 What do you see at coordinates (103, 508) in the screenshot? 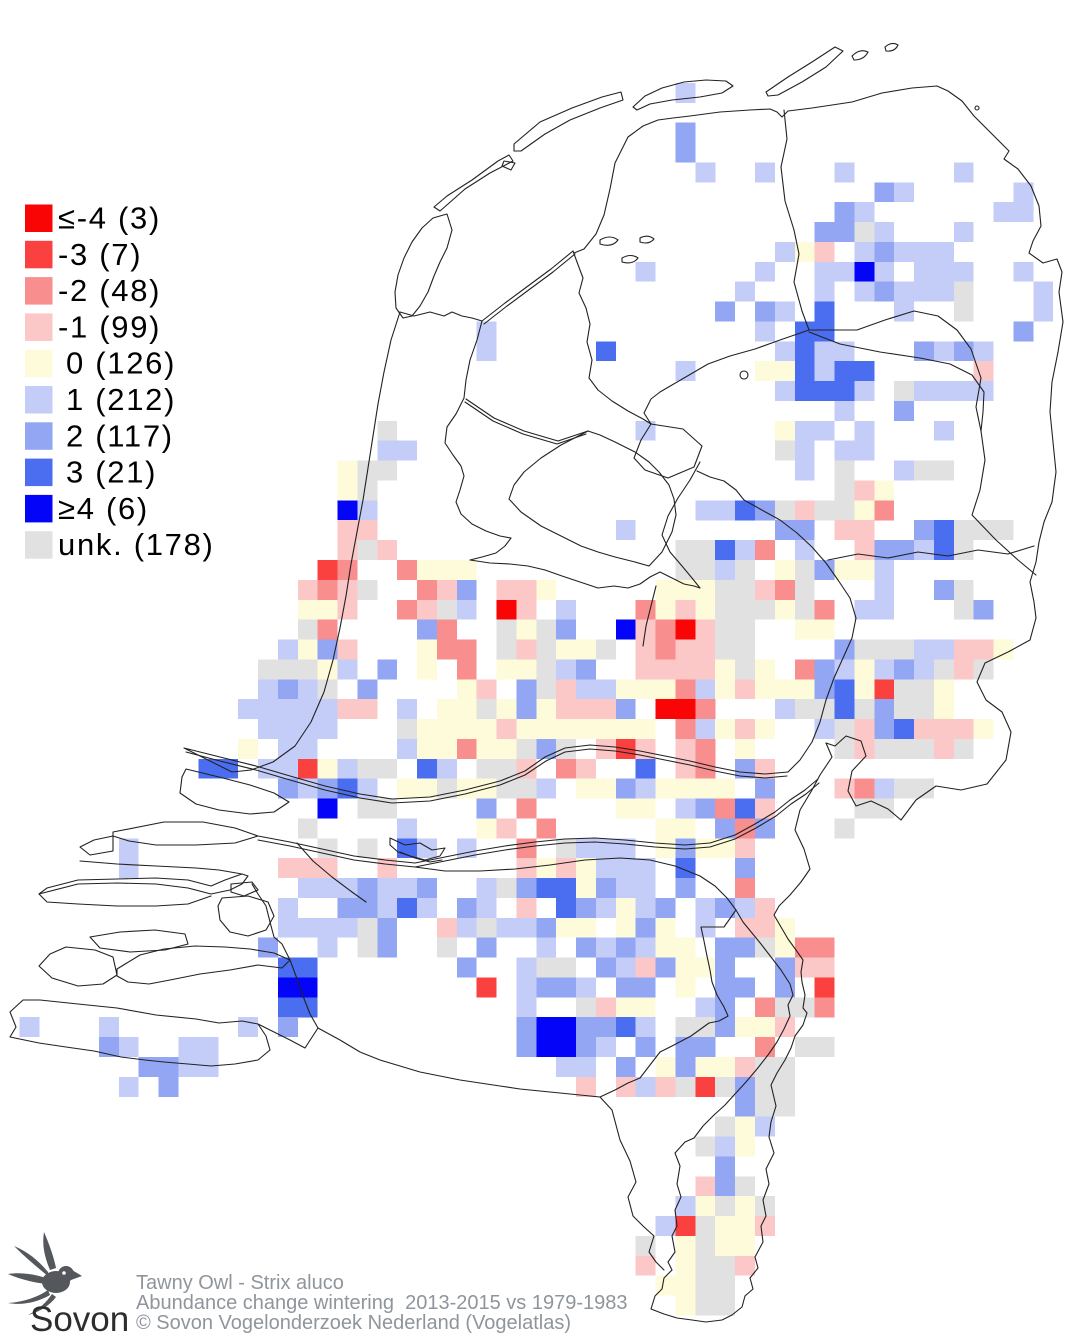
I see `svg-text: ≥4 (6)` at bounding box center [103, 508].